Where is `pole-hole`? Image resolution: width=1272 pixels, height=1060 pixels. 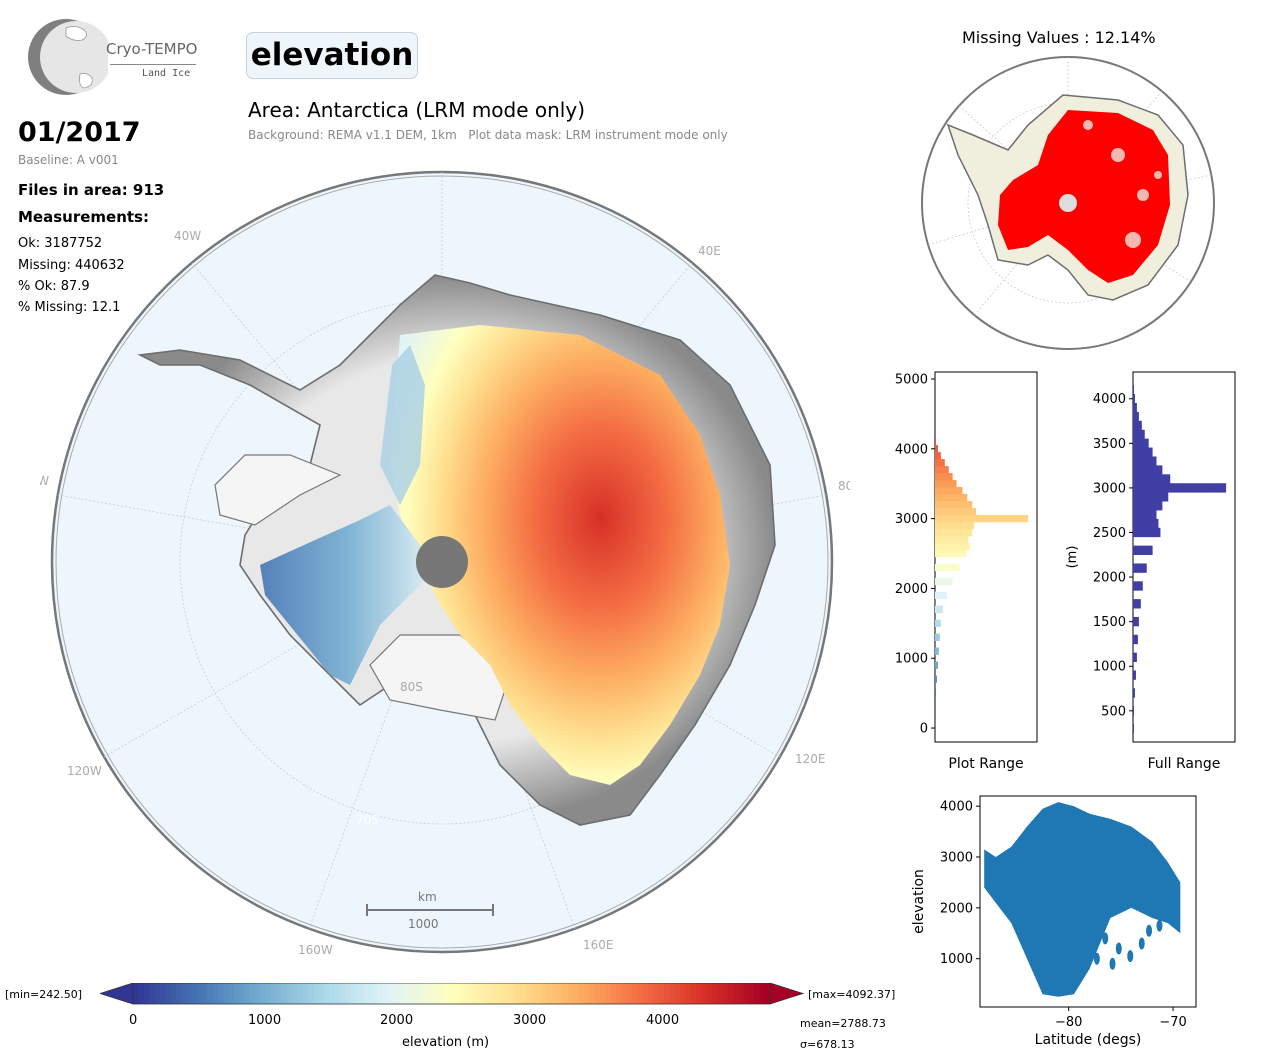 pole-hole is located at coordinates (442, 562).